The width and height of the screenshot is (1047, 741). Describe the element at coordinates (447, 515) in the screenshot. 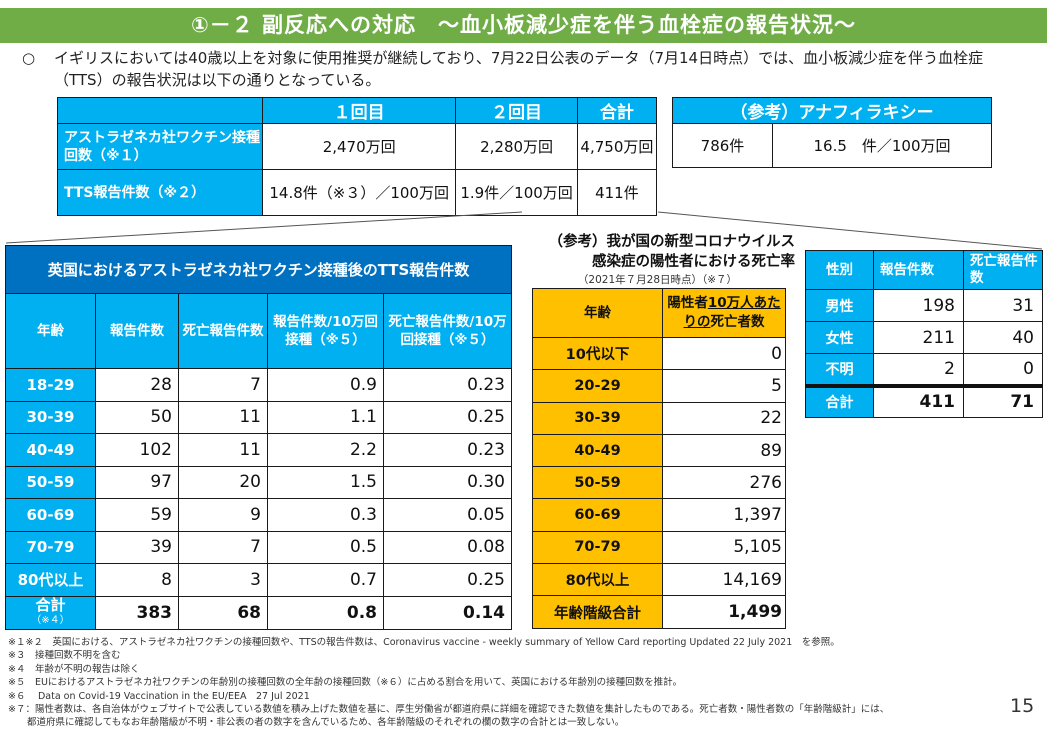

I see `uk-deaths-rate: 0.05` at that location.